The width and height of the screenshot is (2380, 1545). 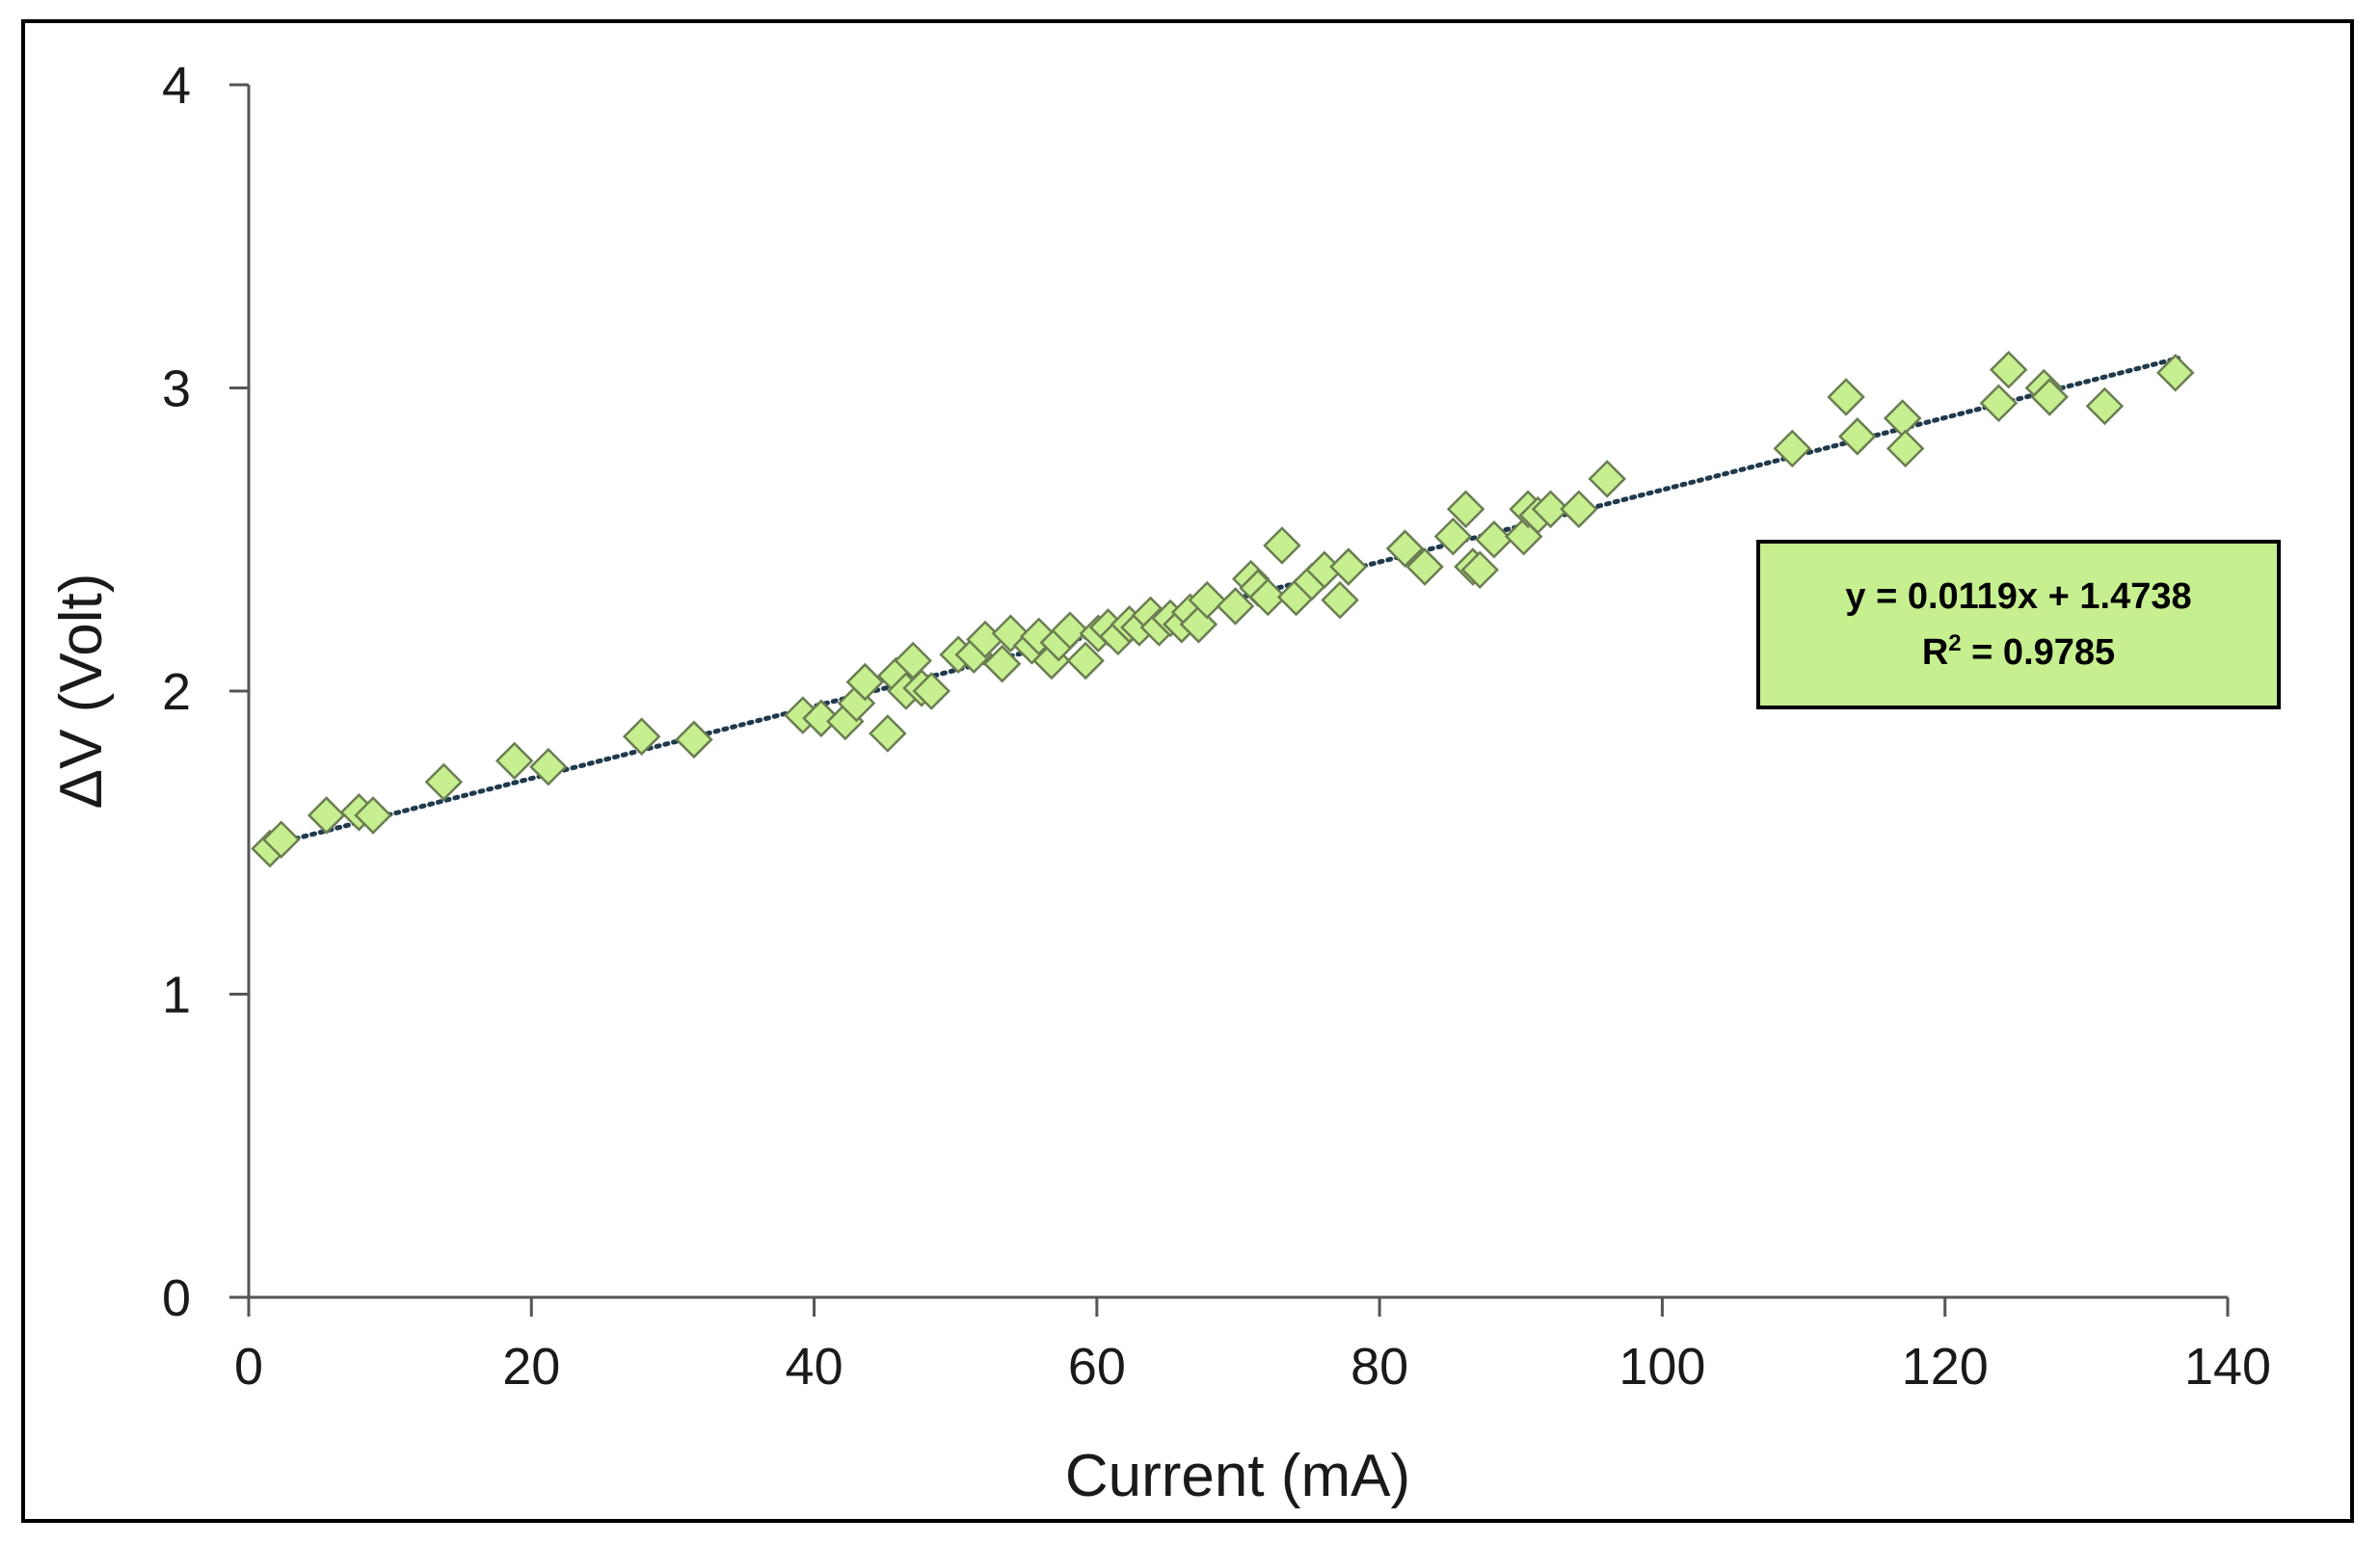 What do you see at coordinates (176, 389) in the screenshot?
I see `y-tick-label: 3` at bounding box center [176, 389].